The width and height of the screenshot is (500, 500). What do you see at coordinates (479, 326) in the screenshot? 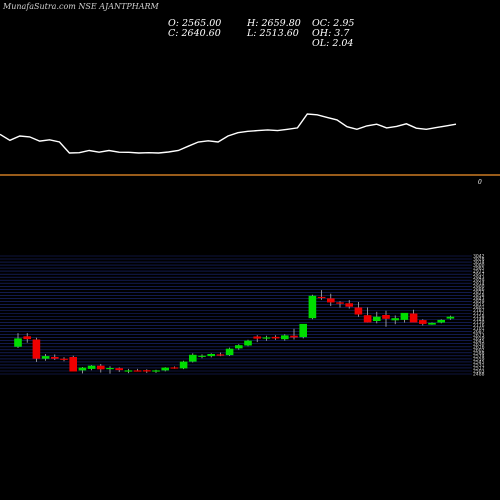
I see `y-tick-label: 2716` at bounding box center [479, 326].